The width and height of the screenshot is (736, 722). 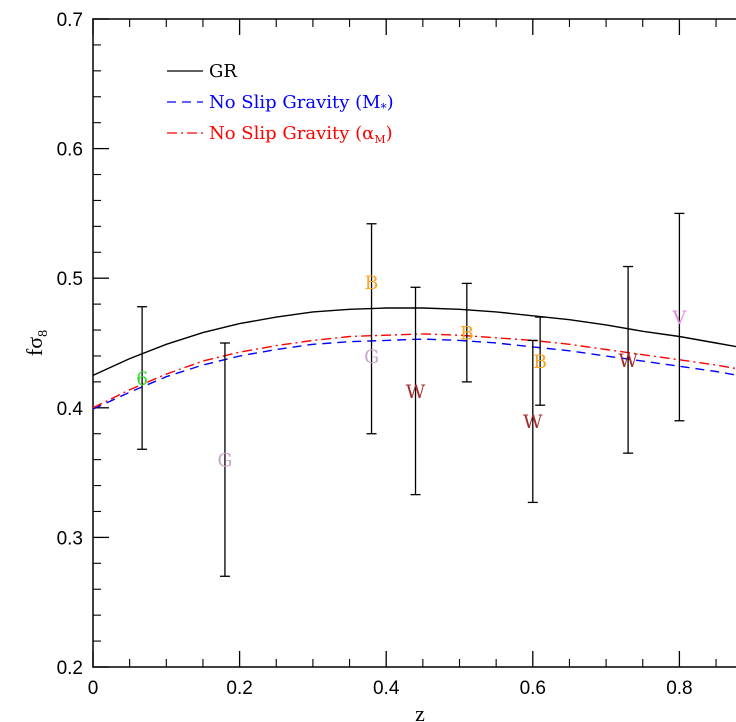 What do you see at coordinates (43, 333) in the screenshot?
I see `y-axis-title-sub: 8` at bounding box center [43, 333].